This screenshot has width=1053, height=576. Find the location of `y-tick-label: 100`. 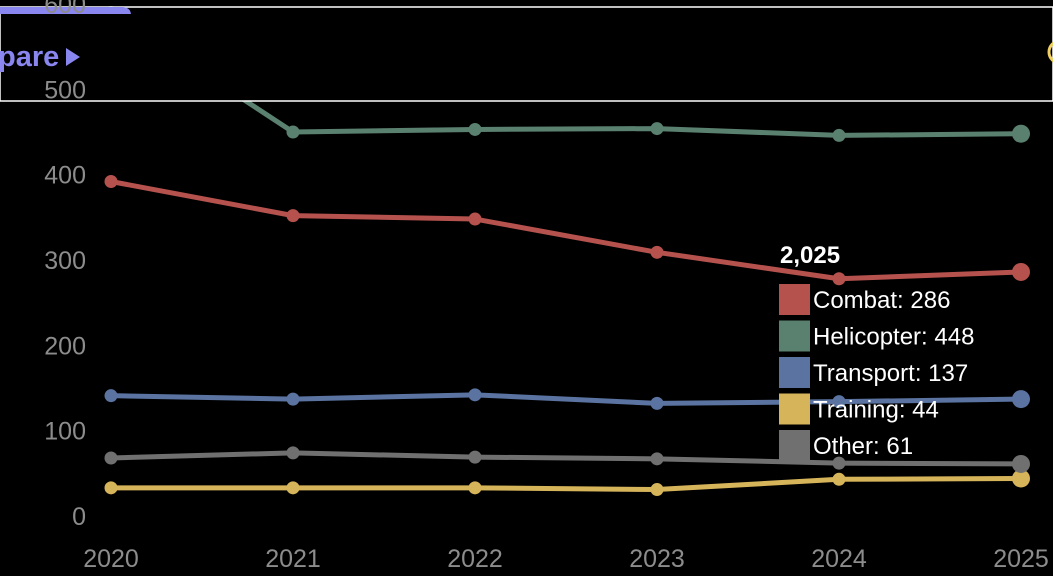

y-tick-label: 100 is located at coordinates (65, 432).